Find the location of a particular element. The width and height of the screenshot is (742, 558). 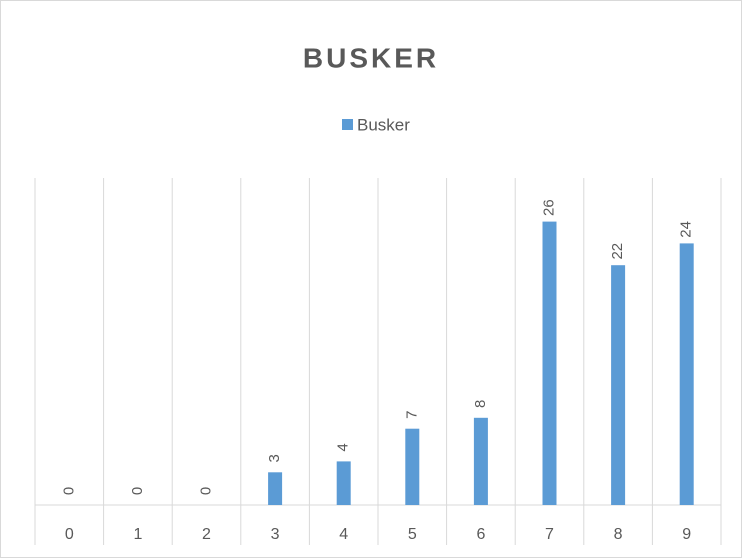

data-label: 26 is located at coordinates (548, 207).